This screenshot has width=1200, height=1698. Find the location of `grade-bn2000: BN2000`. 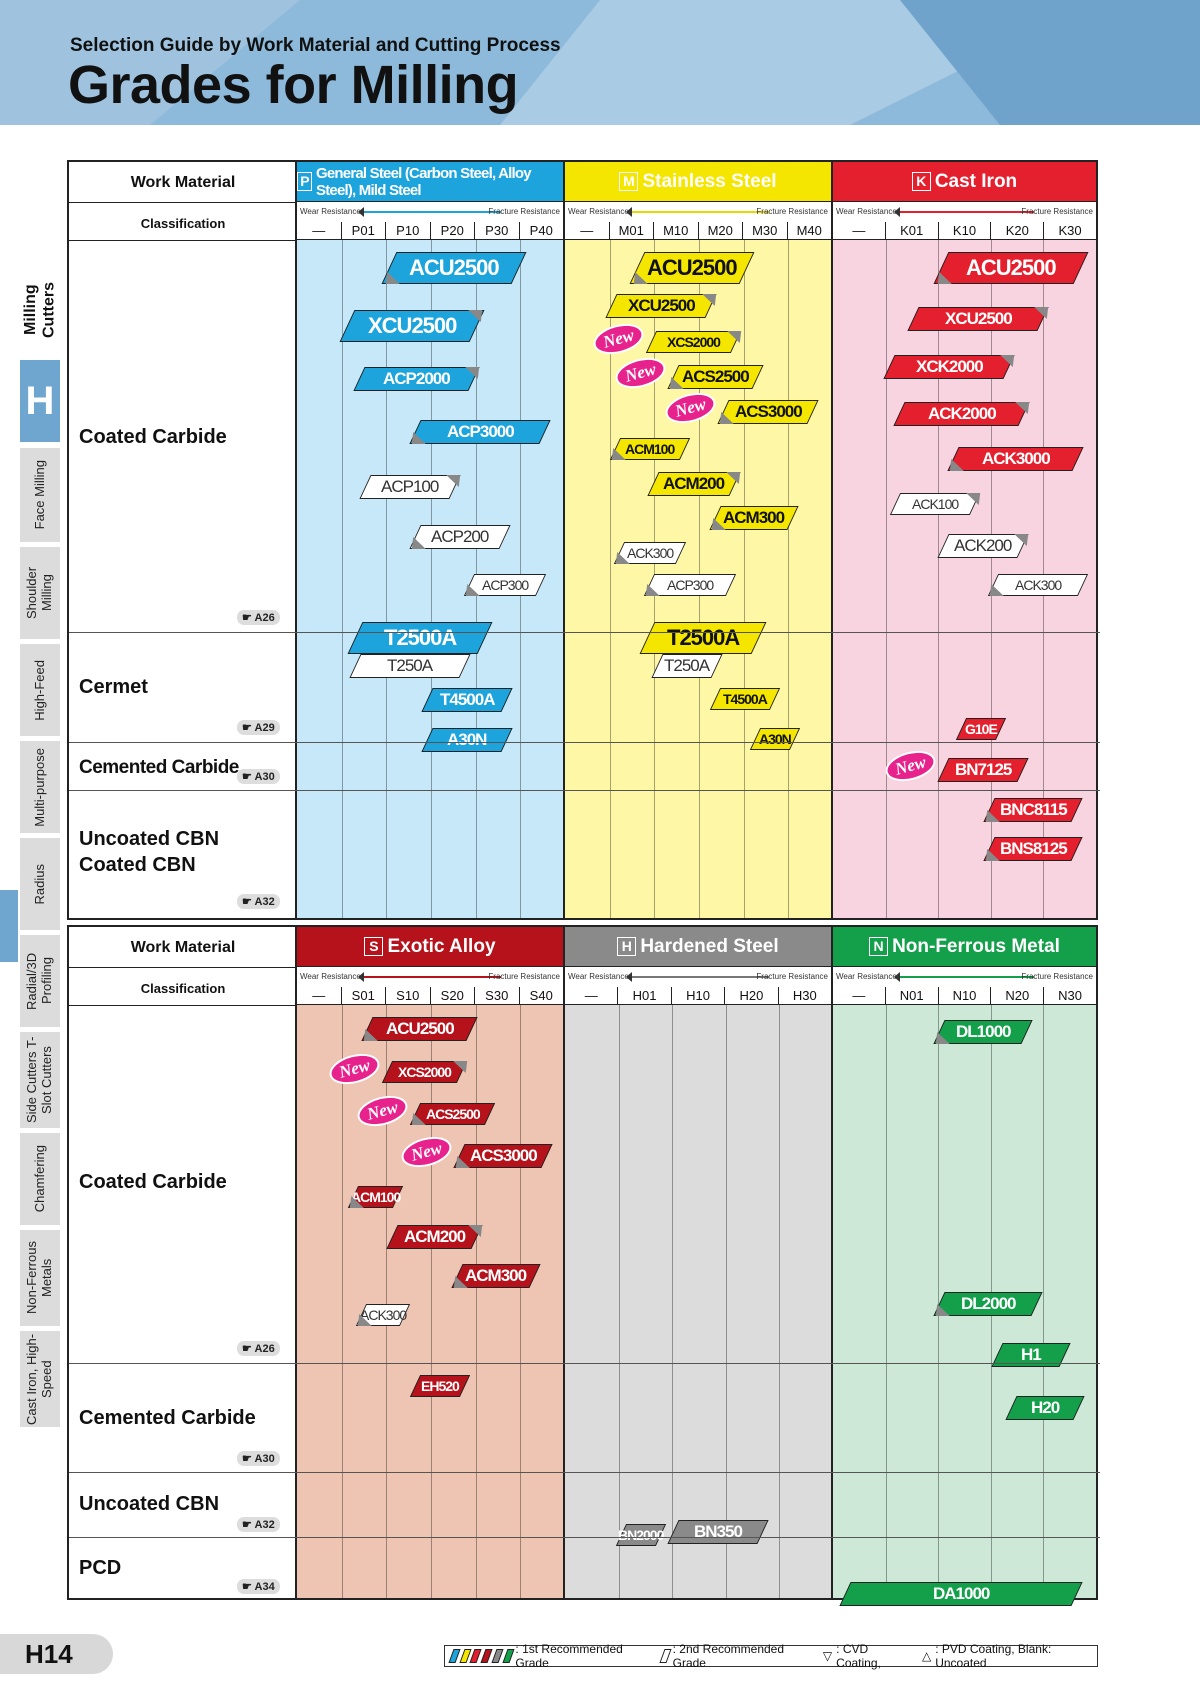

grade-bn2000: BN2000 is located at coordinates (641, 1535).